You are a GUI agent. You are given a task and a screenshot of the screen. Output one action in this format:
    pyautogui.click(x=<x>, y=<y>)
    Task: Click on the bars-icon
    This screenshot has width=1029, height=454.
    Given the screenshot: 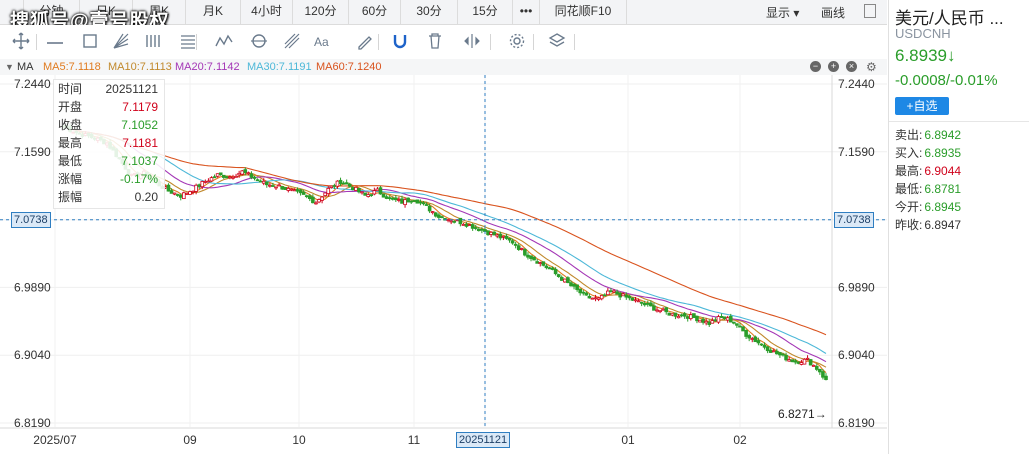 What is the action you would take?
    pyautogui.click(x=153, y=41)
    